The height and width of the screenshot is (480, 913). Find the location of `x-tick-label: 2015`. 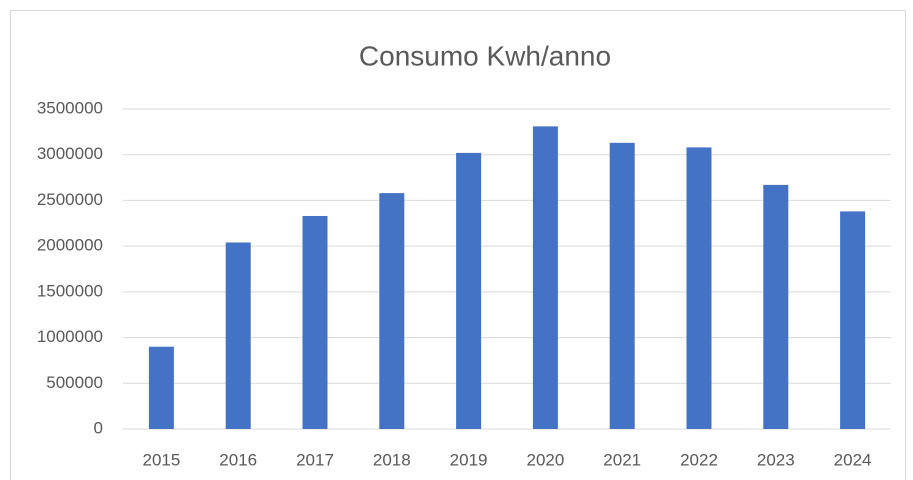

x-tick-label: 2015 is located at coordinates (161, 459).